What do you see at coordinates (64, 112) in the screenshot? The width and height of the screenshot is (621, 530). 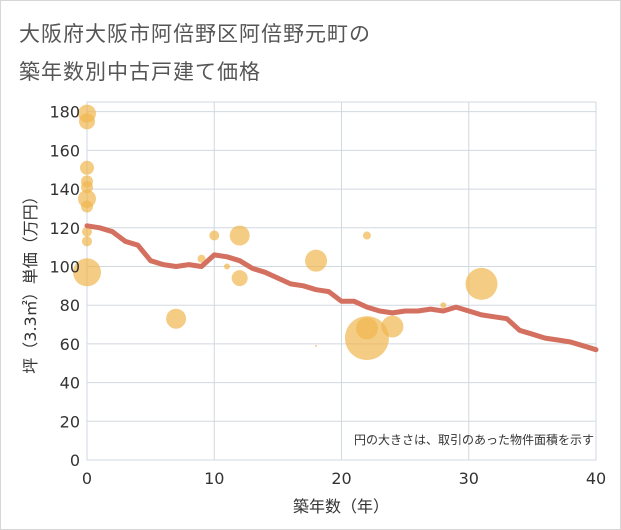 I see `y-tick-180: 180` at bounding box center [64, 112].